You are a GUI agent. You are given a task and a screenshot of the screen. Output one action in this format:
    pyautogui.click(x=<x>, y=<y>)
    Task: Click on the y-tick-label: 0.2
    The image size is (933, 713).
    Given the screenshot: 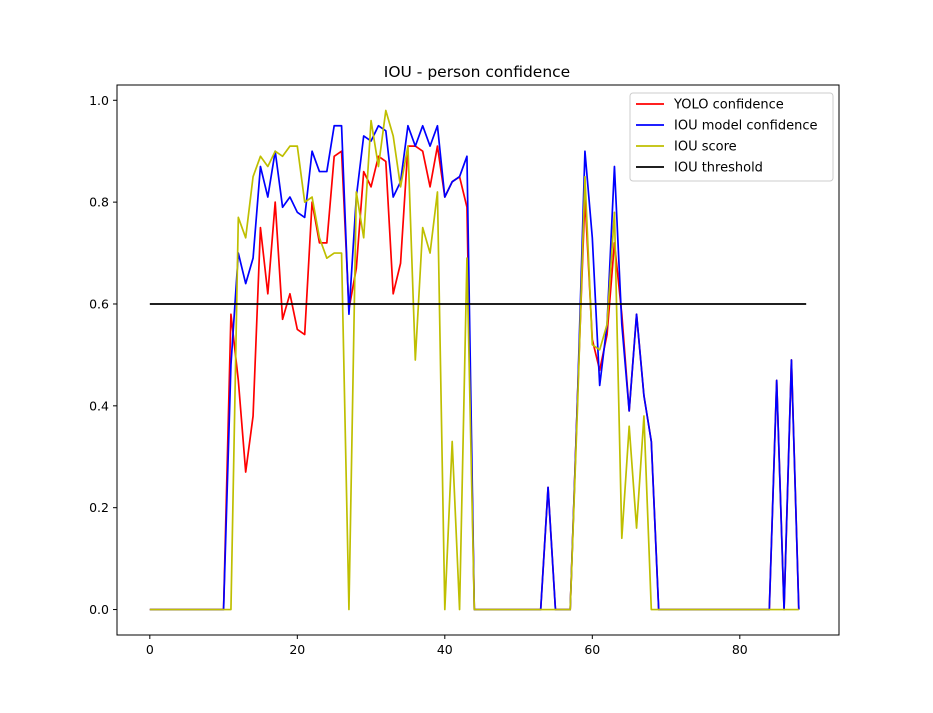 What is the action you would take?
    pyautogui.click(x=99, y=507)
    